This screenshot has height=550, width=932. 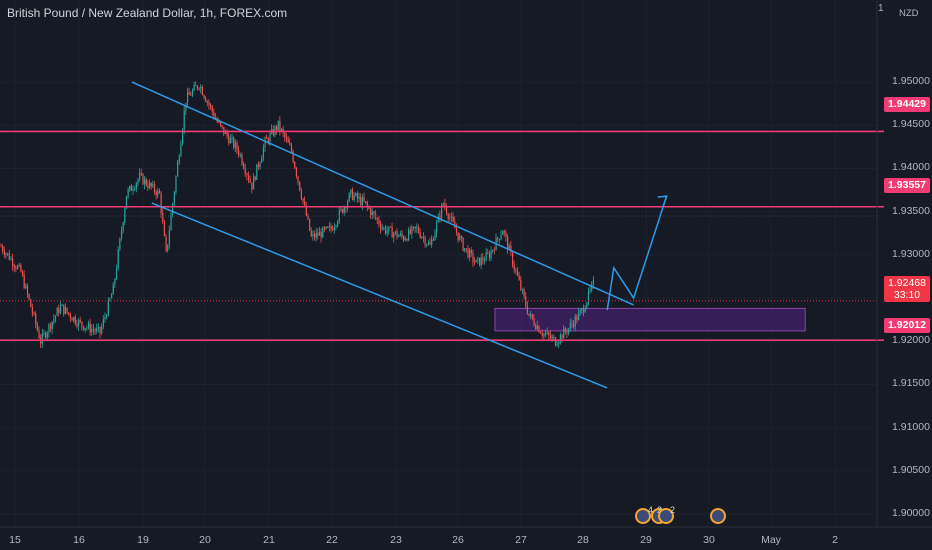 I want to click on nz-flag-icon, so click(x=718, y=516).